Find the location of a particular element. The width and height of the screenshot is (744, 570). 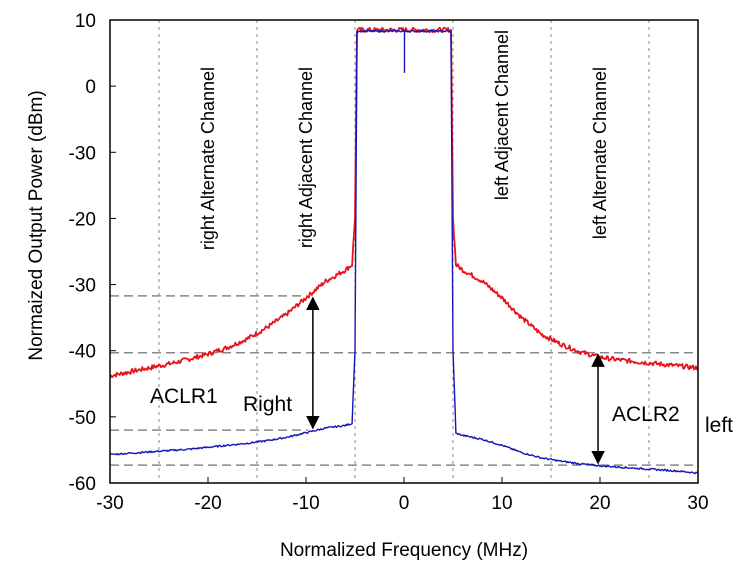

y-axis-ticks: 10 0 -30 -20 -30 -40 -50 -60 is located at coordinates (92, 253).